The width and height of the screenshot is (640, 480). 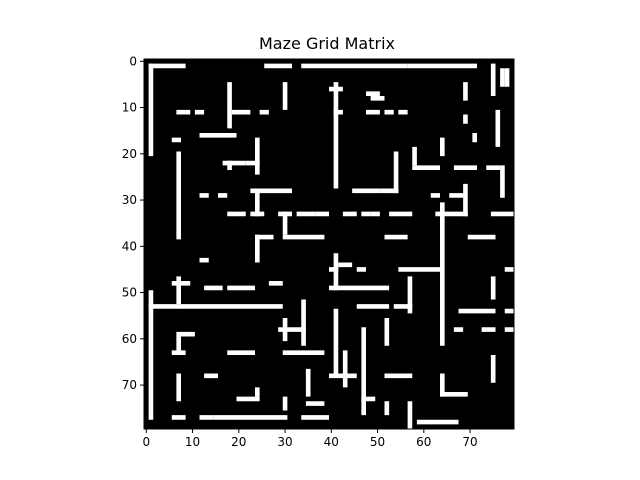 What do you see at coordinates (331, 442) in the screenshot?
I see `x-tick-label-40: 40` at bounding box center [331, 442].